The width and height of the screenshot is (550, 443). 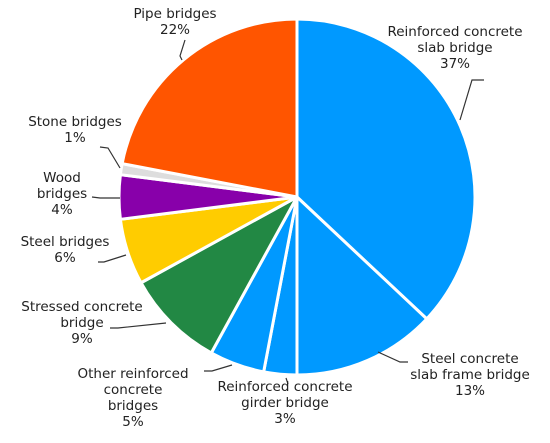 I want to click on slice-name-label: Pipe bridges, so click(x=174, y=14).